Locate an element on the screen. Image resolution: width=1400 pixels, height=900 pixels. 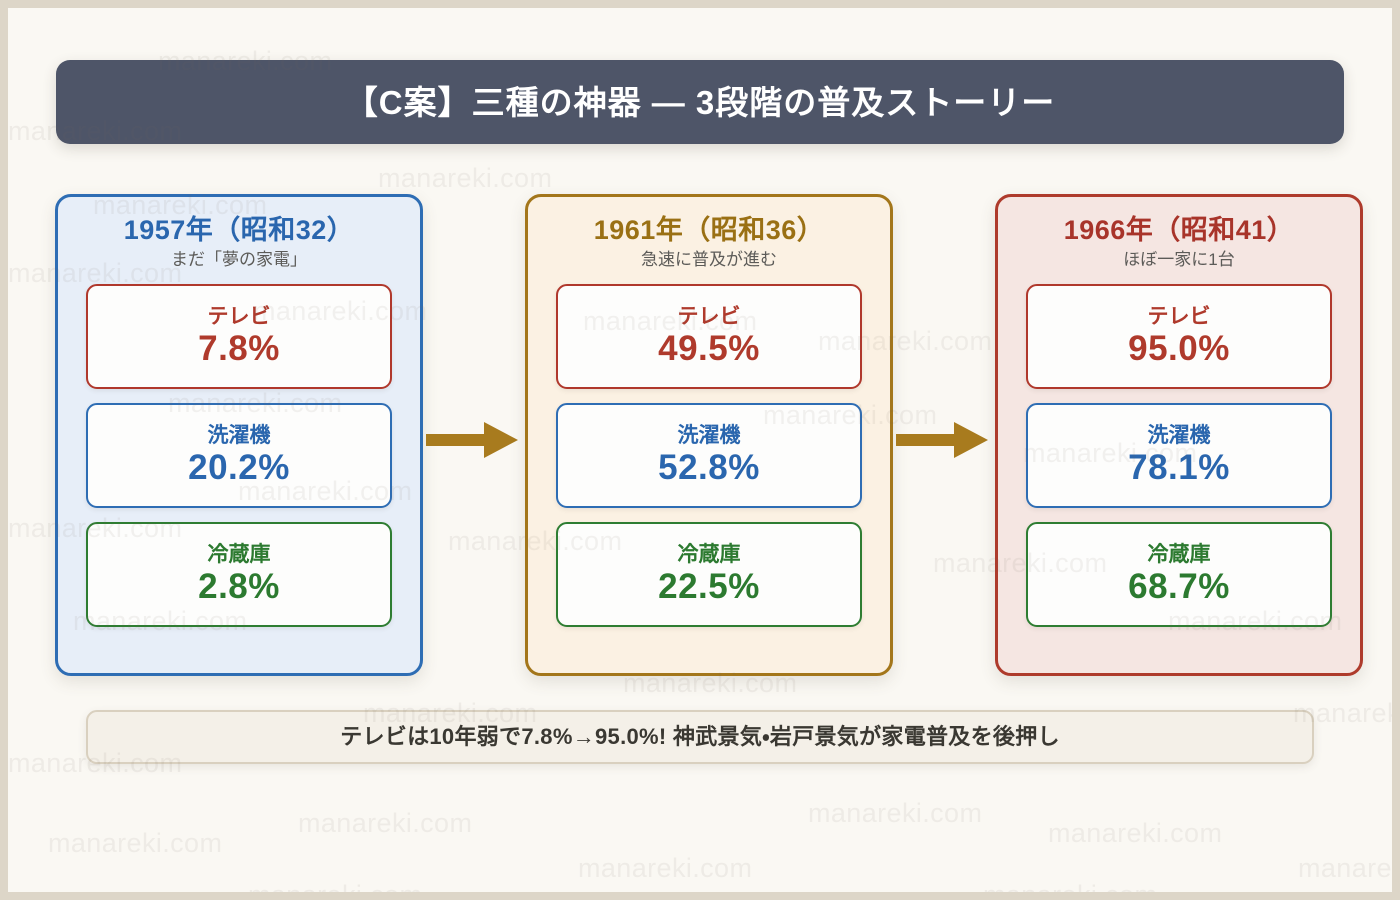
footer-note-box: テレビは10年弱で7.8%→95.0%! 神武景気・岩戸景気が家電普及を後押し is located at coordinates (700, 737).